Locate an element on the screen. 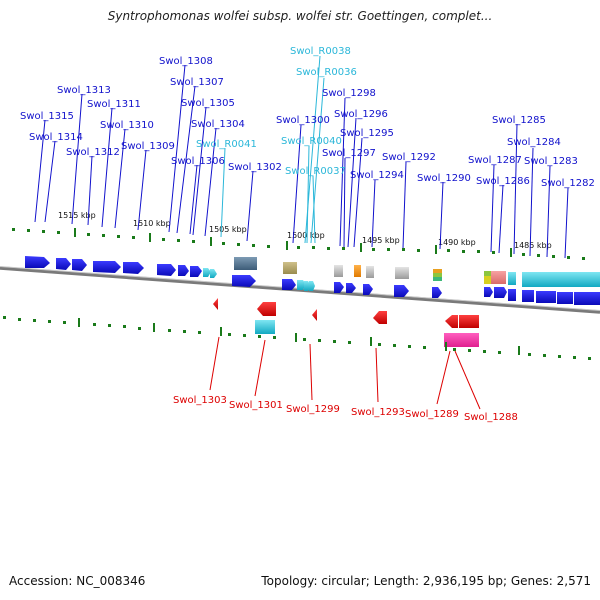 The image size is (600, 600). gene-label: Swol_1297 is located at coordinates (349, 153).